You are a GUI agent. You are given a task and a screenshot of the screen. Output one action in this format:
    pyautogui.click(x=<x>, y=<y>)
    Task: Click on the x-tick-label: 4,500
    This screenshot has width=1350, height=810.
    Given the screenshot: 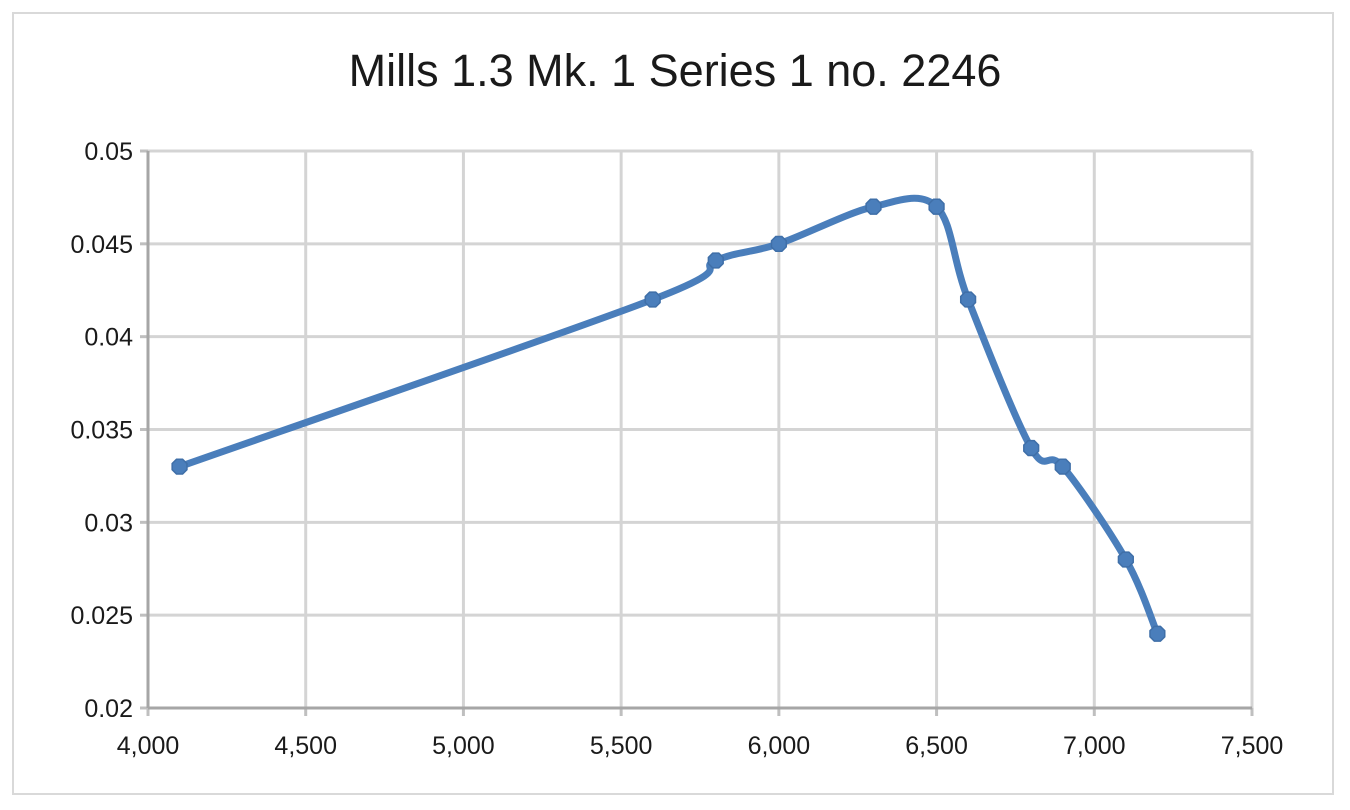 What is the action you would take?
    pyautogui.click(x=305, y=746)
    